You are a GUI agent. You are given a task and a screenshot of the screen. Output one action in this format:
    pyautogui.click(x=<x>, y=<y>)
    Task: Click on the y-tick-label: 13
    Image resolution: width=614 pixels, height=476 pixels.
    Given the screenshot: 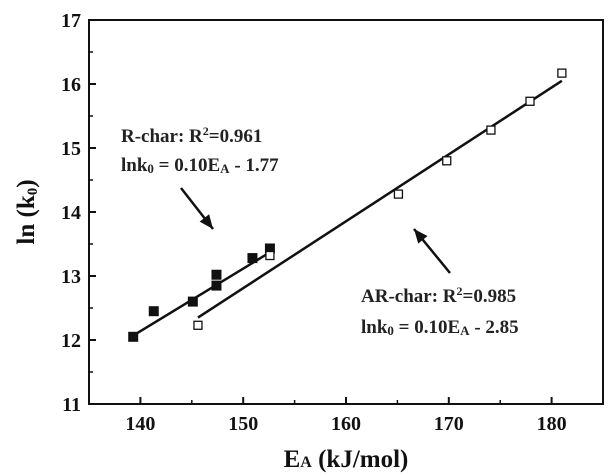 What is the action you would take?
    pyautogui.click(x=71, y=277)
    